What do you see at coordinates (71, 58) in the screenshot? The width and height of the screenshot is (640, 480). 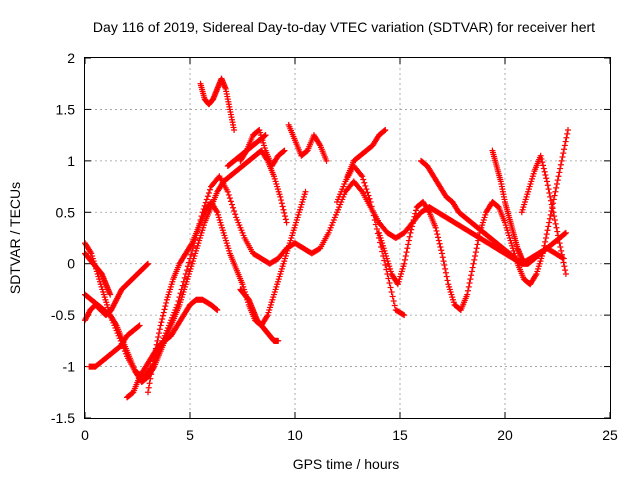 I see `y-tick-label: 2` at bounding box center [71, 58].